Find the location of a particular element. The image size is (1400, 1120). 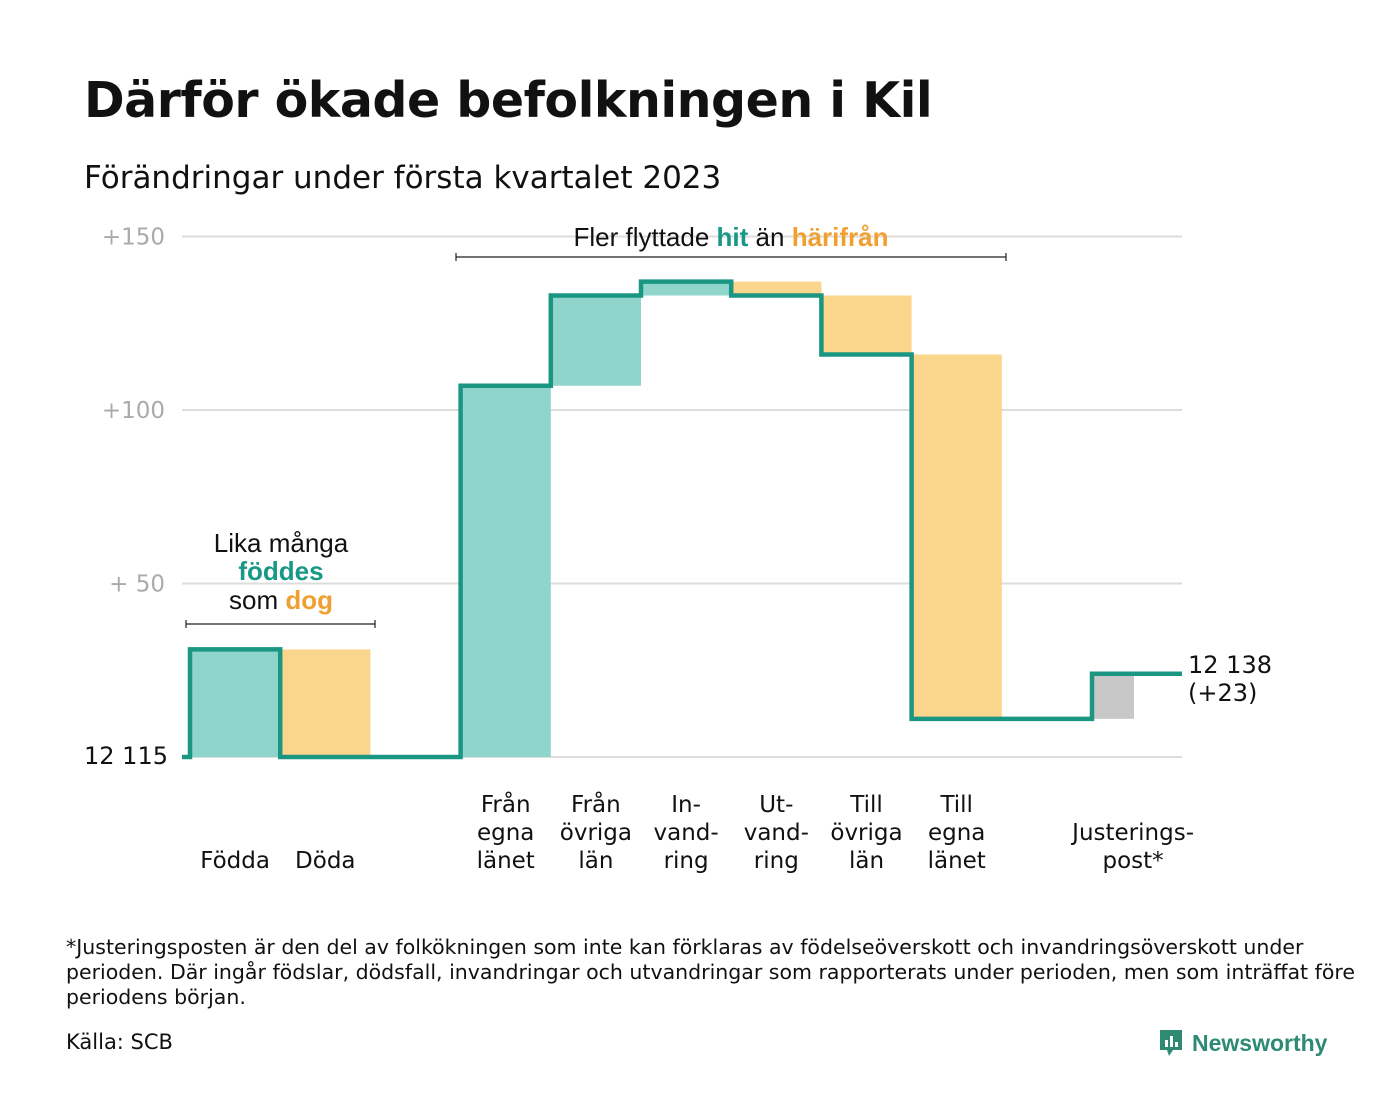

brand-name: Newsworthy is located at coordinates (1260, 1042).